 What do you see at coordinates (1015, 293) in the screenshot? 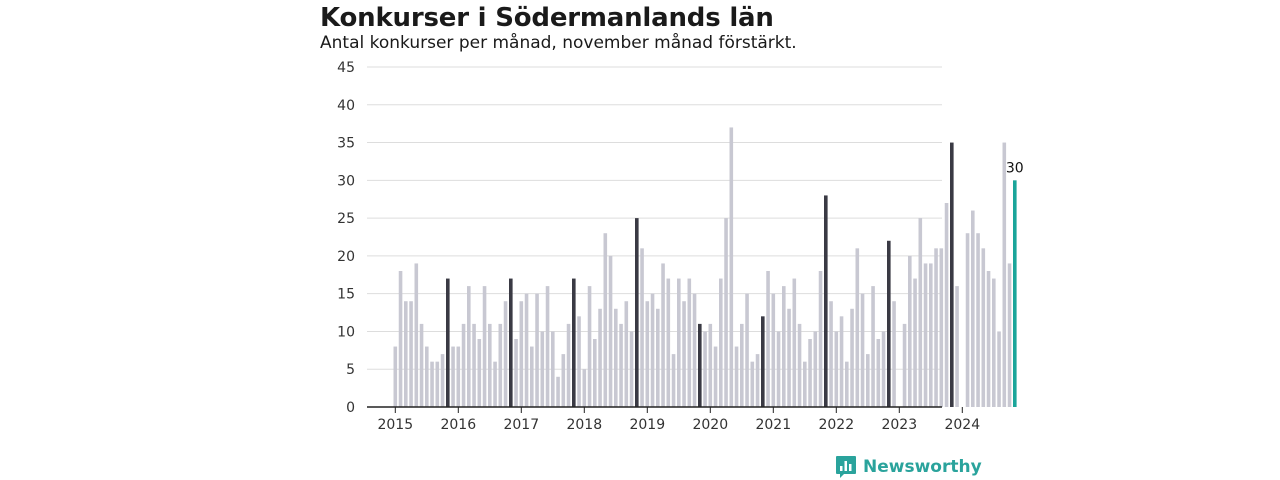
I see `bar-latest` at bounding box center [1015, 293].